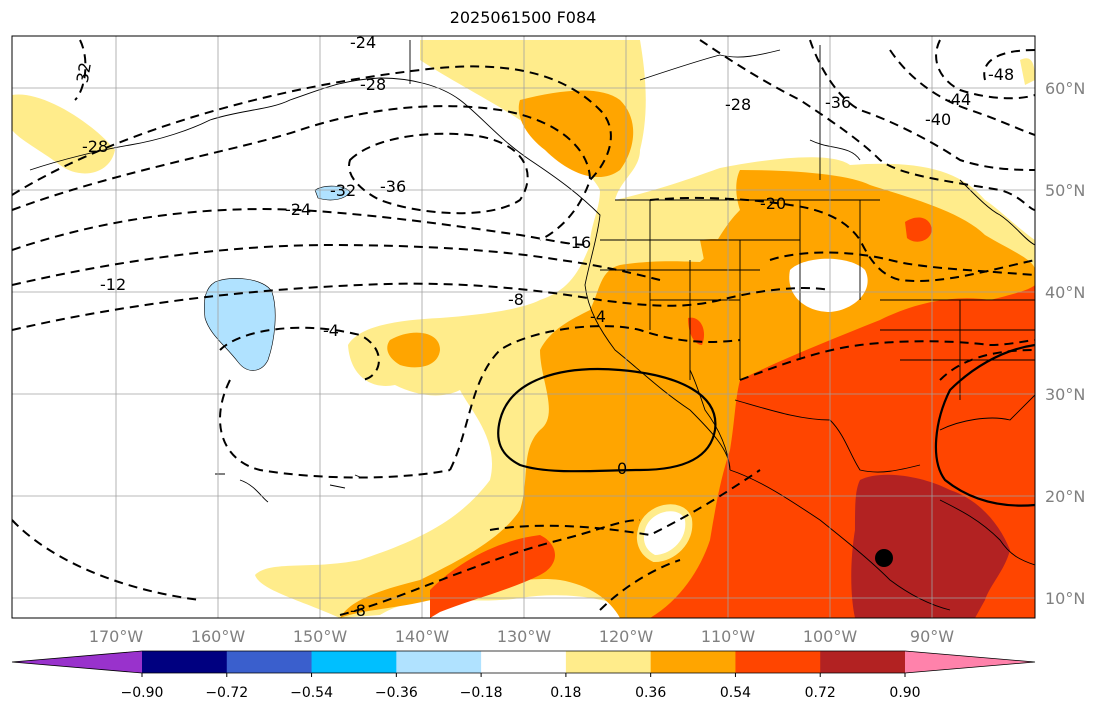  Describe the element at coordinates (820, 693) in the screenshot. I see `colorbar-tick-label: 0.72` at that location.